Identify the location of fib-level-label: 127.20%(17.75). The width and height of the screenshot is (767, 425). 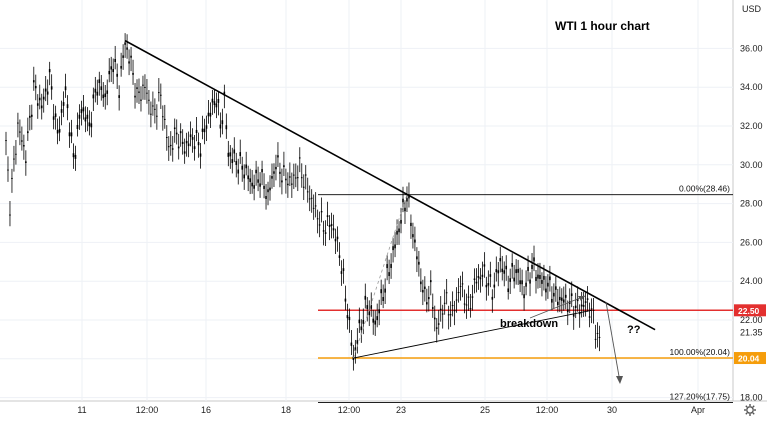
(700, 396).